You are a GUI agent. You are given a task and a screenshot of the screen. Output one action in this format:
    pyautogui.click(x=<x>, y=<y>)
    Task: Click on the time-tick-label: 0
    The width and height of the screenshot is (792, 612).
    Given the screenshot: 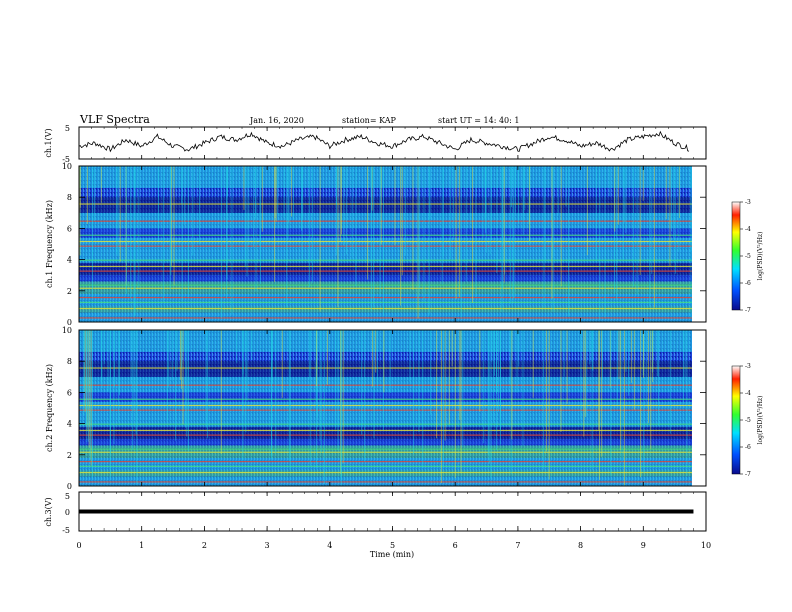 What is the action you would take?
    pyautogui.click(x=78, y=545)
    